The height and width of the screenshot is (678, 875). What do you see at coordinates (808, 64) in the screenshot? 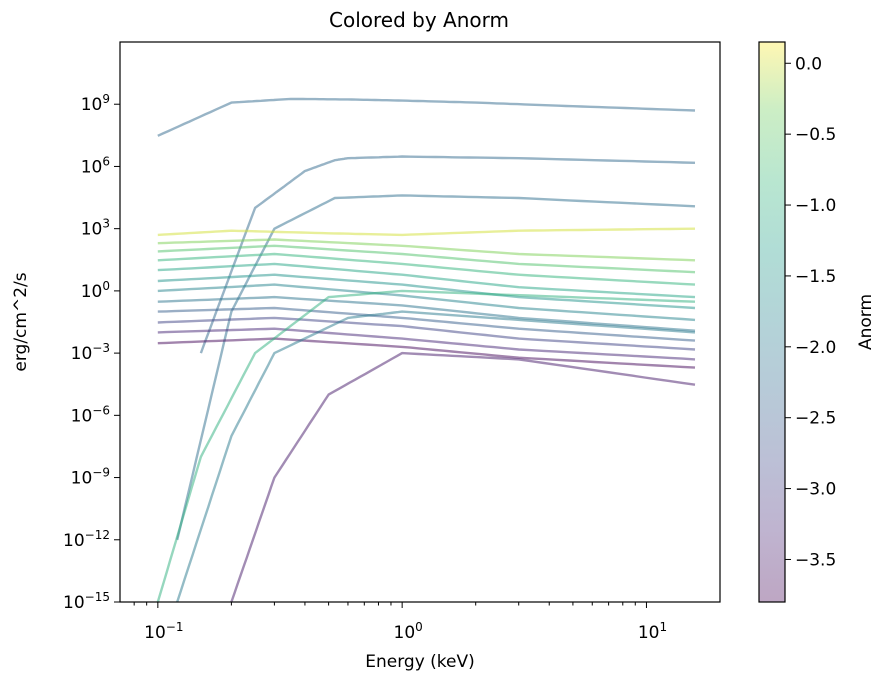
I see `colorbar-tick-label-0: 0.0` at bounding box center [808, 64].